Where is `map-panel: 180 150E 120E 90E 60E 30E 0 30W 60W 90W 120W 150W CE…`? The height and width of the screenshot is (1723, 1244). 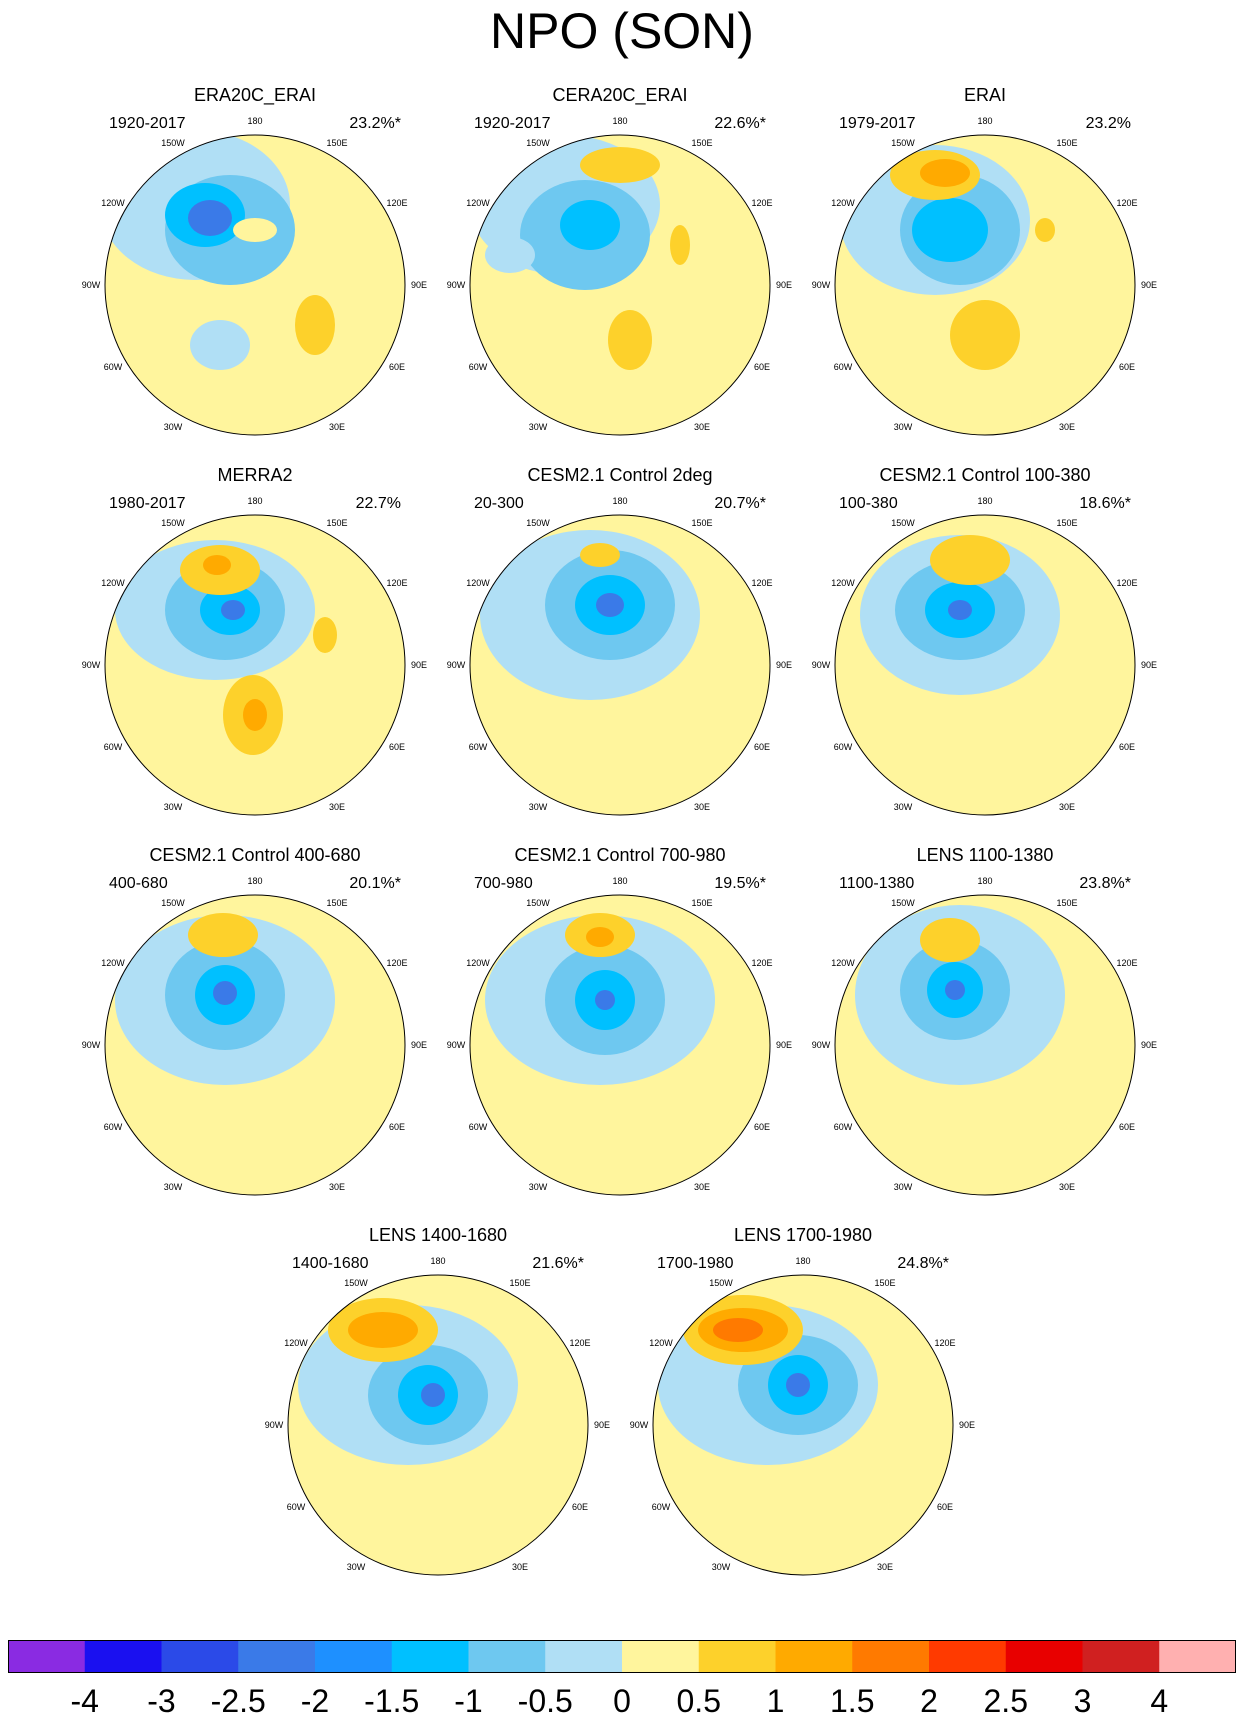
map-panel: 180 150E 120E 90E 60E 30E 0 30W 60W 90W 120W 150W CE… is located at coordinates (620, 645).